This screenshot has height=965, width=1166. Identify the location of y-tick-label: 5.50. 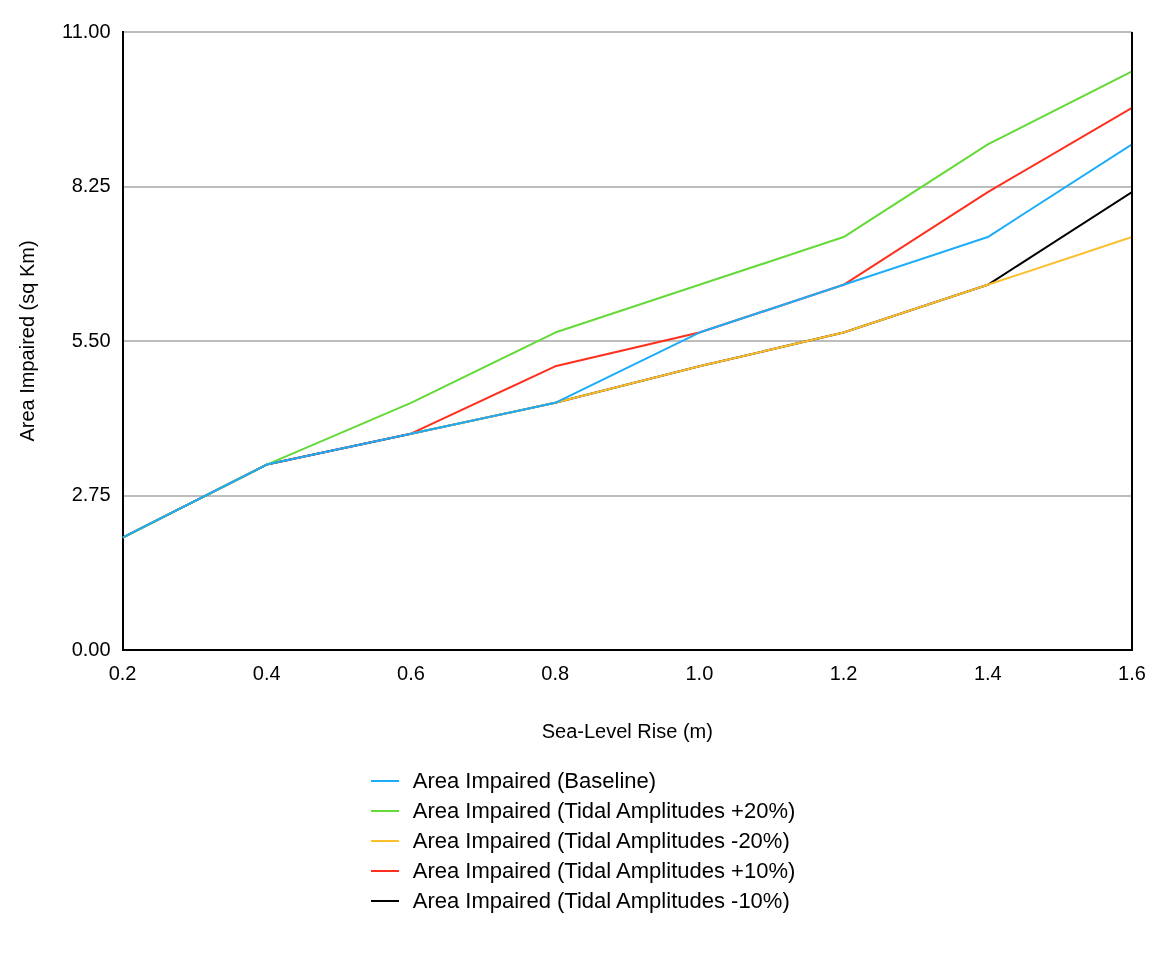
(91, 339).